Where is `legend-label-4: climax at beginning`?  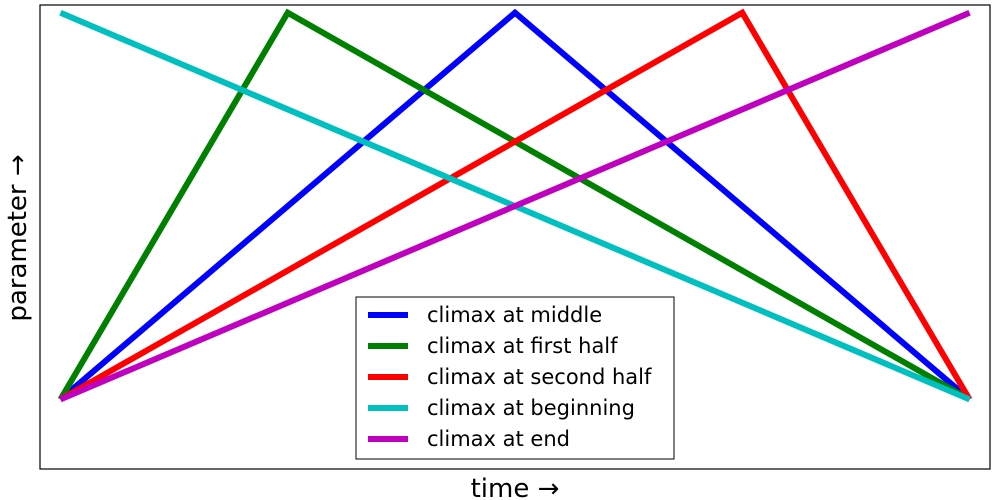 legend-label-4: climax at beginning is located at coordinates (531, 408).